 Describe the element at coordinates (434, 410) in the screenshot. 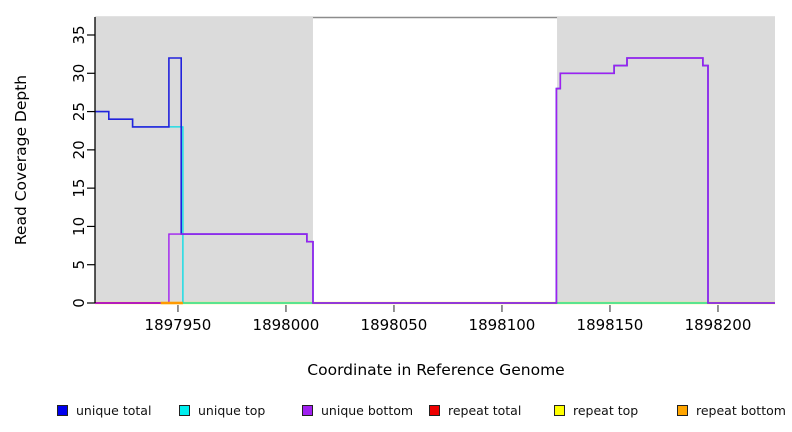

I see `repeat-total-swatch-icon` at that location.